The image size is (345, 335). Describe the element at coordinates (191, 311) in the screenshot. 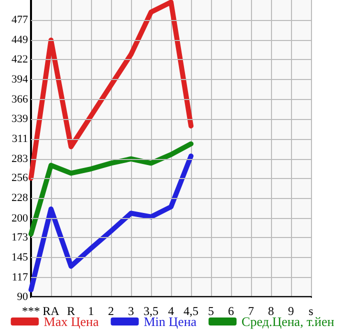

I see `x-tick-label: 4,5` at that location.